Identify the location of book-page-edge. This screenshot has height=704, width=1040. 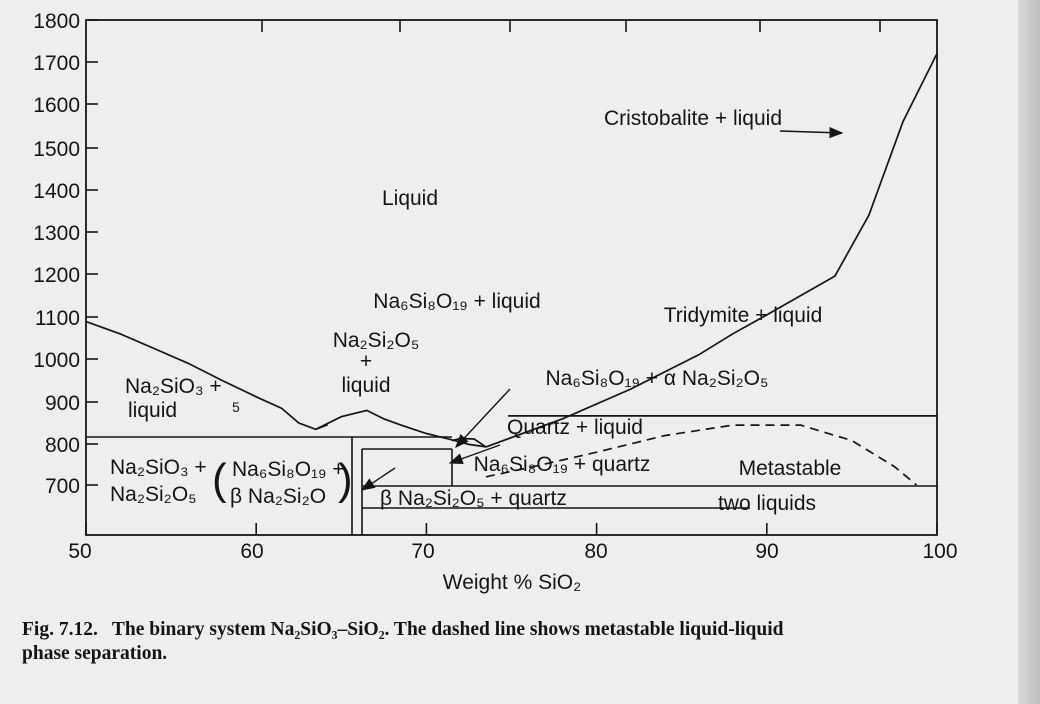
(1029, 352).